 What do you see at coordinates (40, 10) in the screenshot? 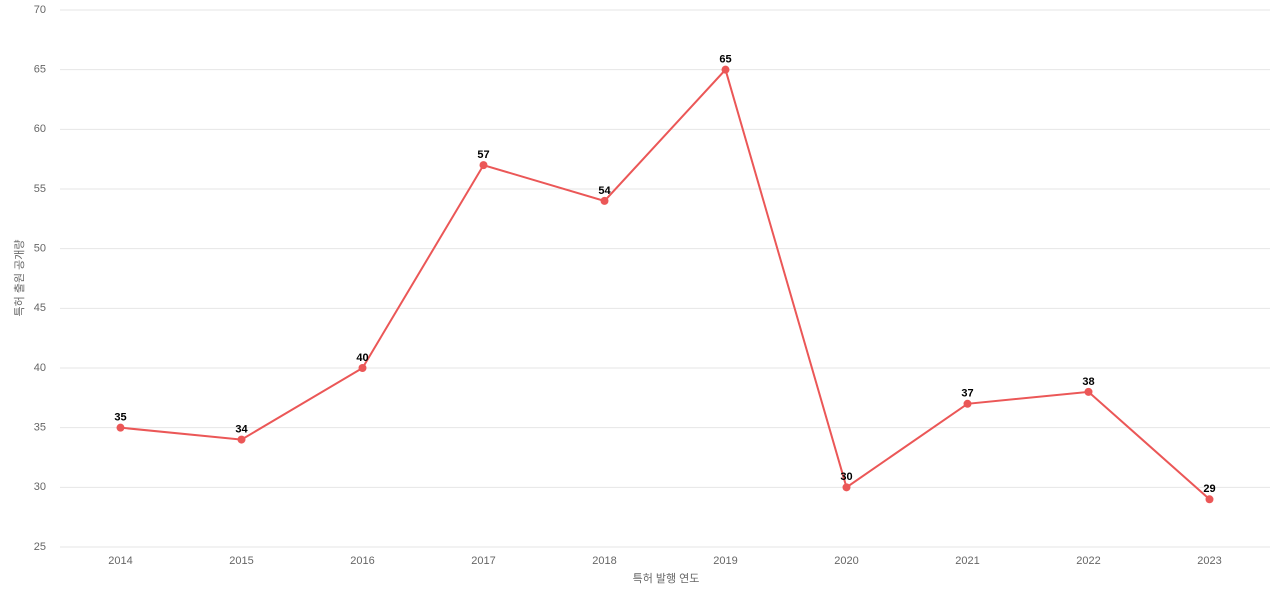
I see `y-tick-label: 70` at bounding box center [40, 10].